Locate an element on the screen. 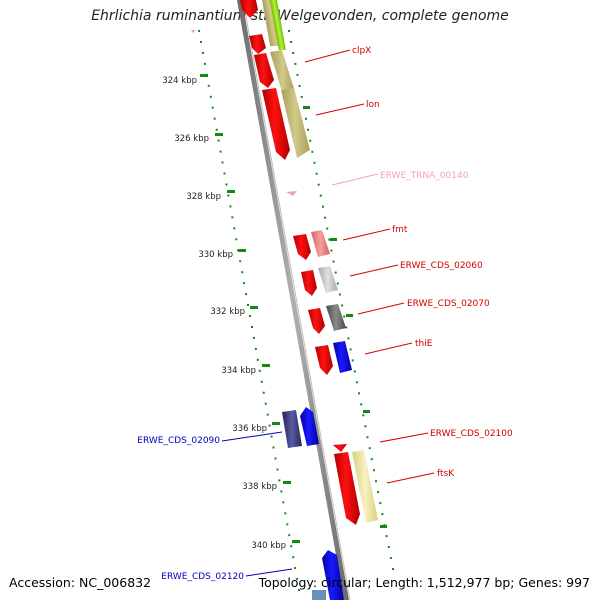 The image size is (600, 600). cog-block-partial is located at coordinates (278, 25).